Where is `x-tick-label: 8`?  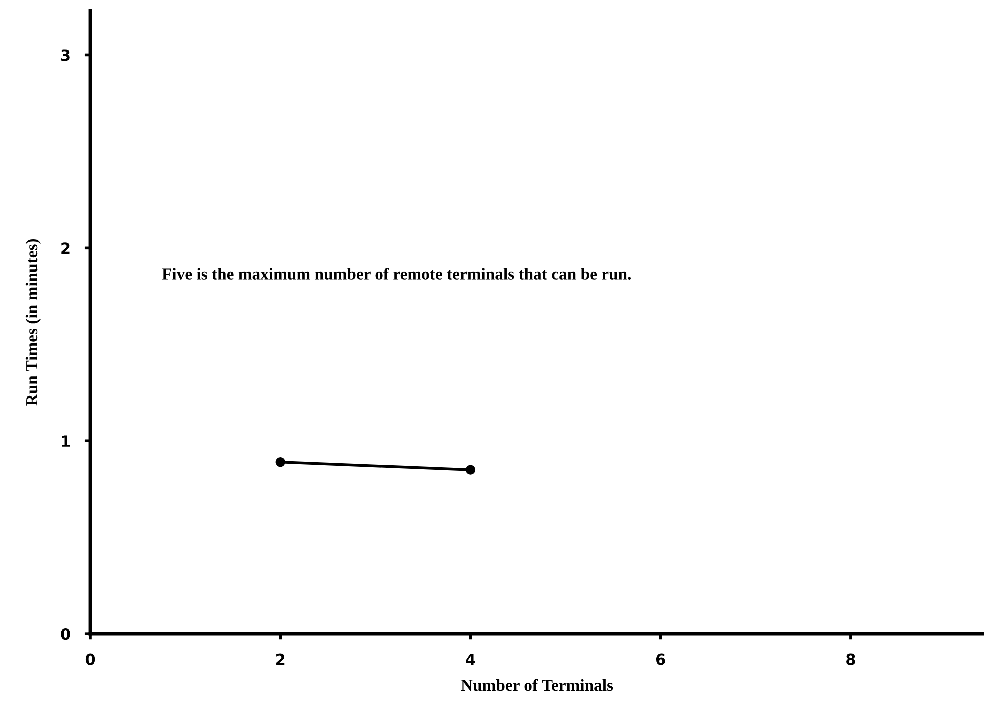 x-tick-label: 8 is located at coordinates (851, 660).